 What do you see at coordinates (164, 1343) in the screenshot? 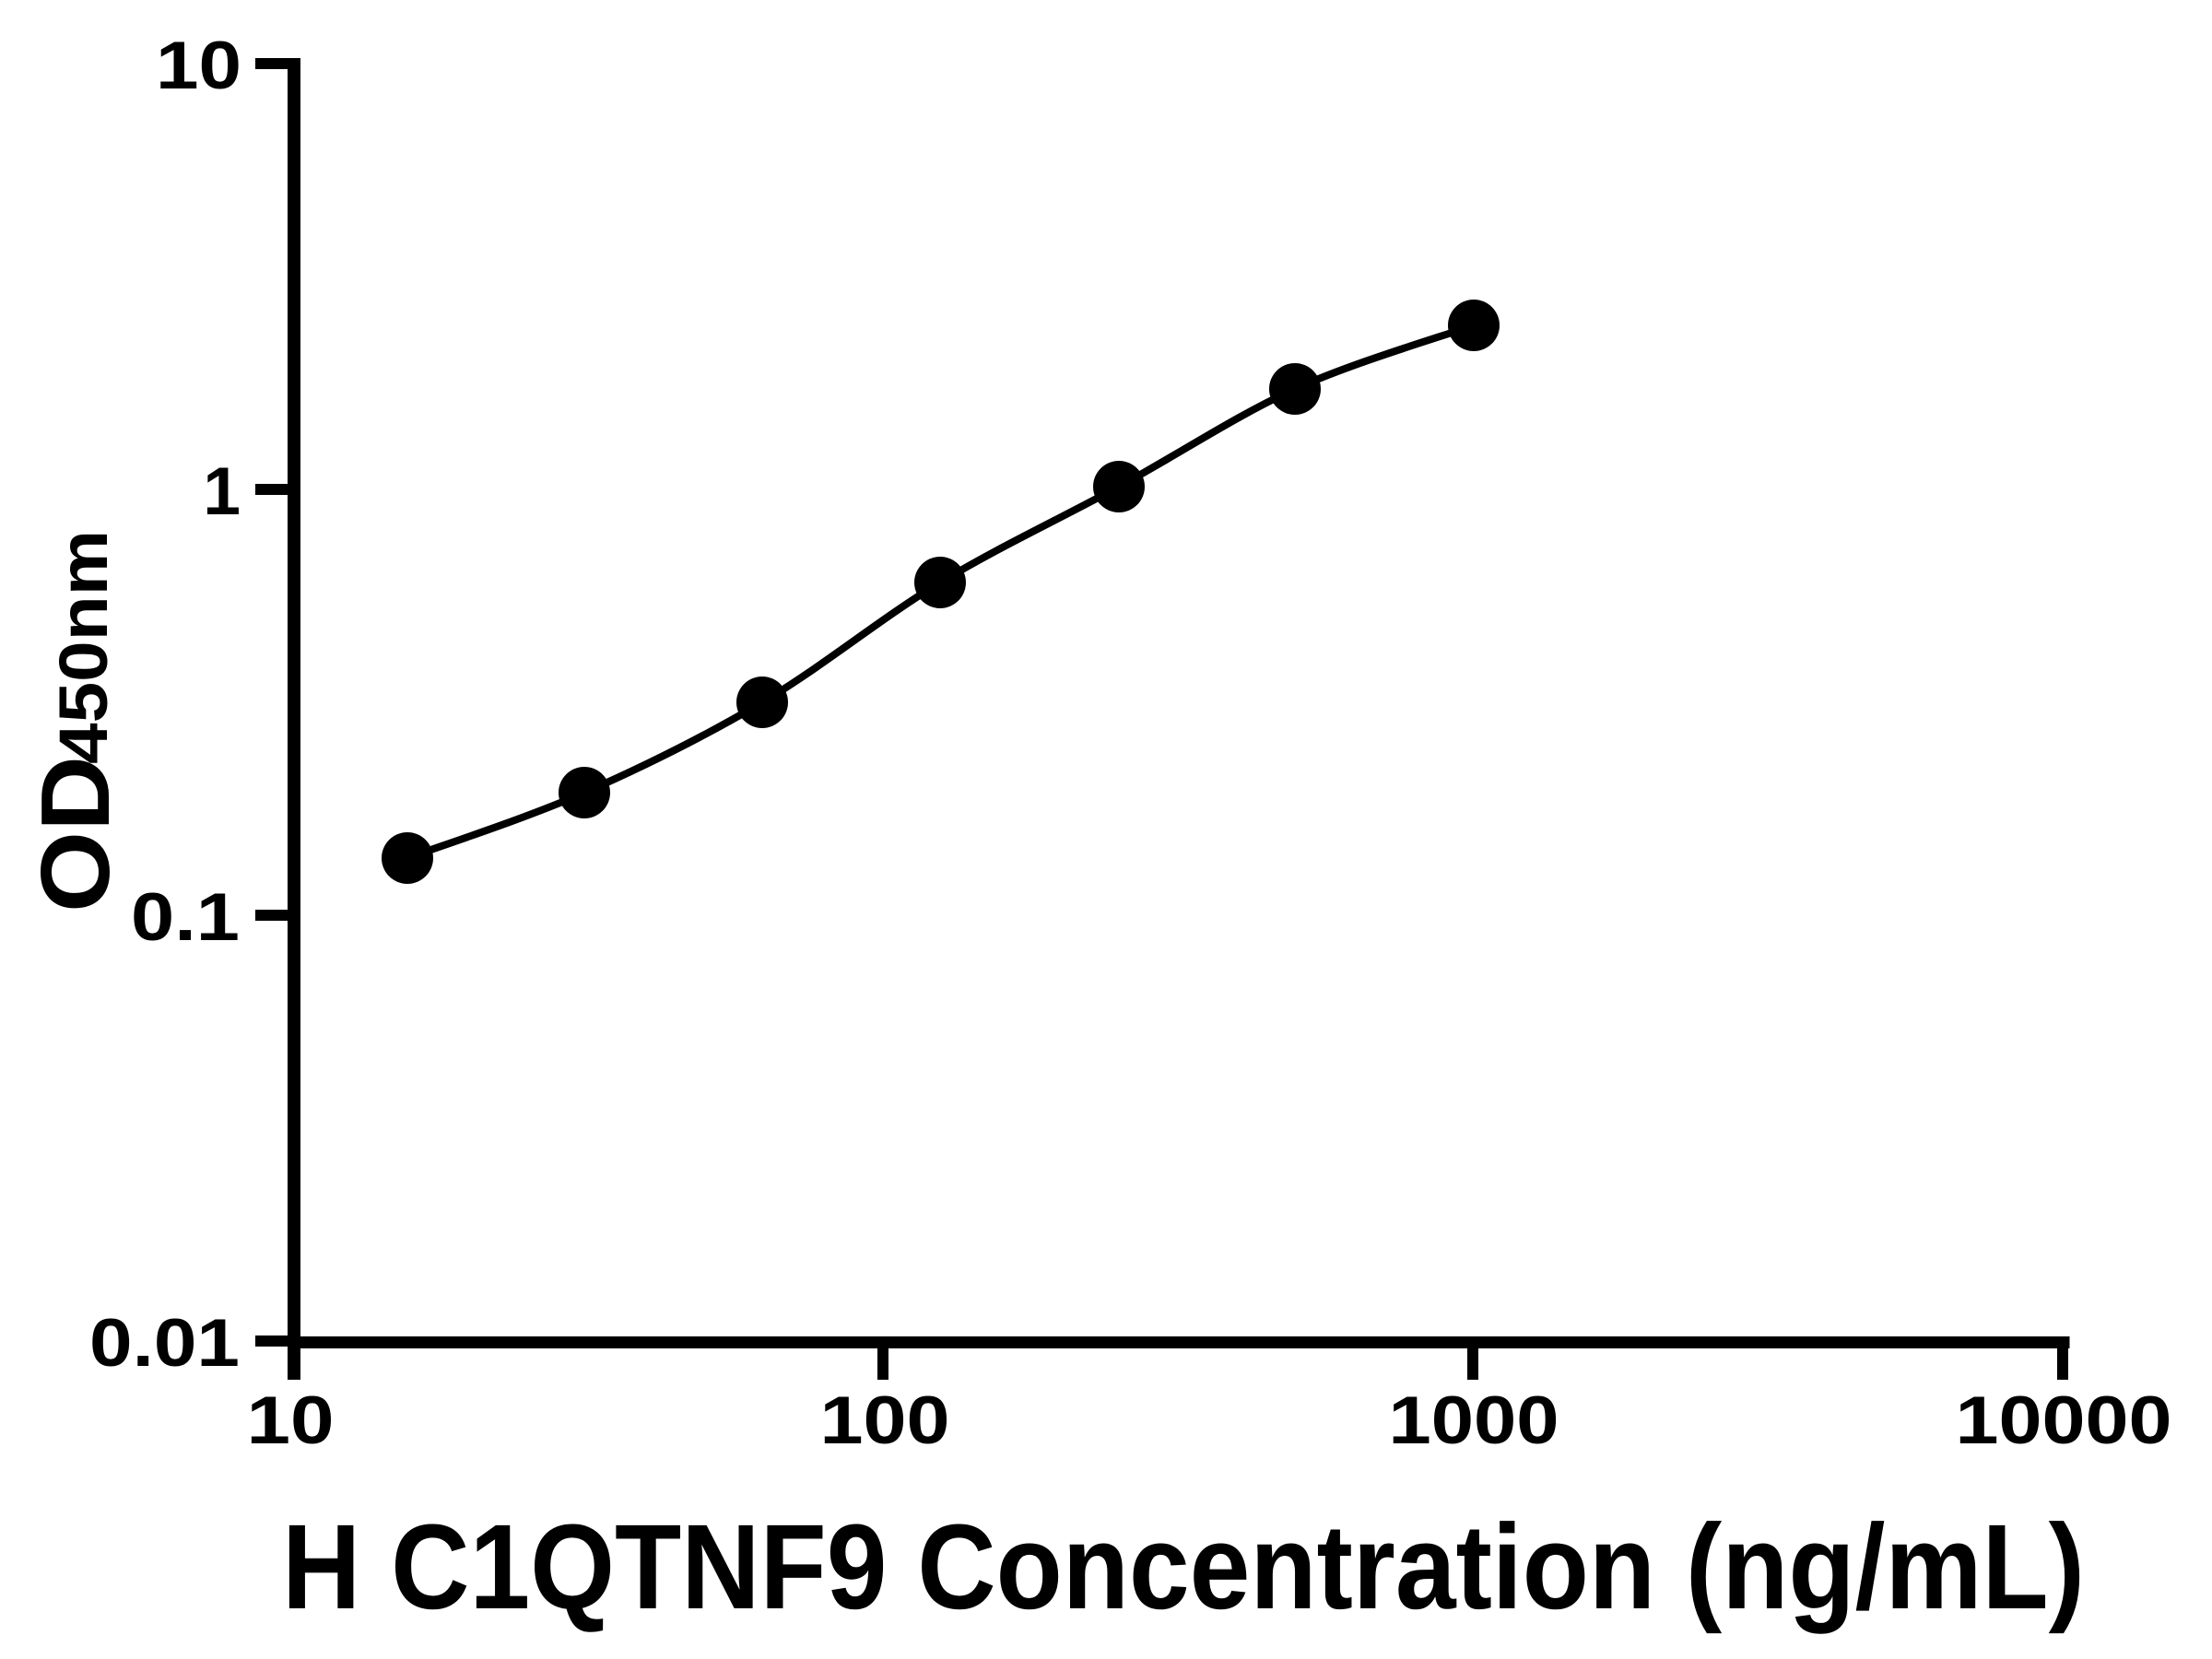
I see `svg-text: 0.01` at bounding box center [164, 1343].